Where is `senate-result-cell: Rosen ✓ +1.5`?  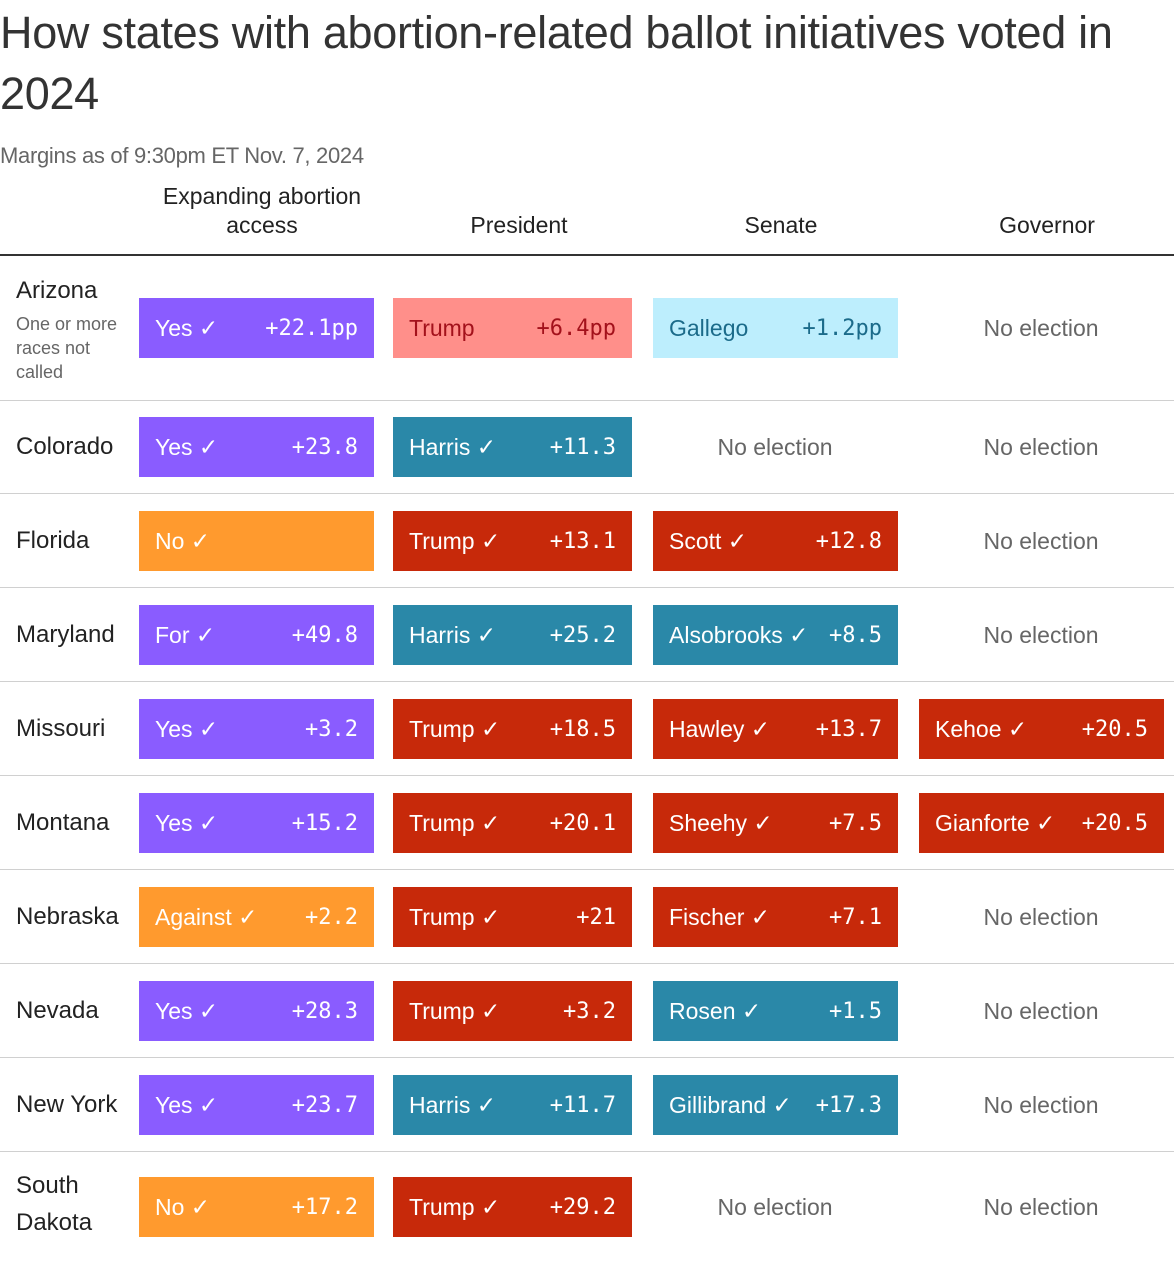
senate-result-cell: Rosen ✓ +1.5 is located at coordinates (775, 1011).